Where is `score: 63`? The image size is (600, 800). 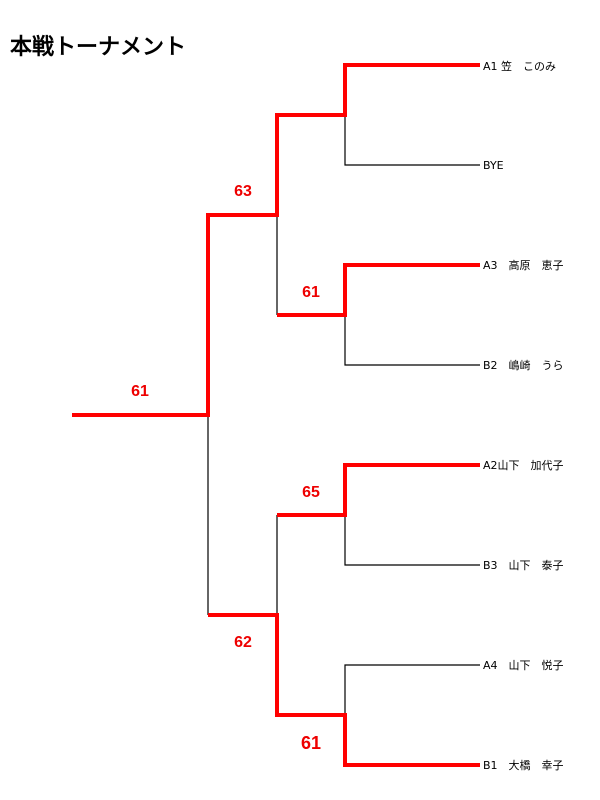 score: 63 is located at coordinates (243, 191).